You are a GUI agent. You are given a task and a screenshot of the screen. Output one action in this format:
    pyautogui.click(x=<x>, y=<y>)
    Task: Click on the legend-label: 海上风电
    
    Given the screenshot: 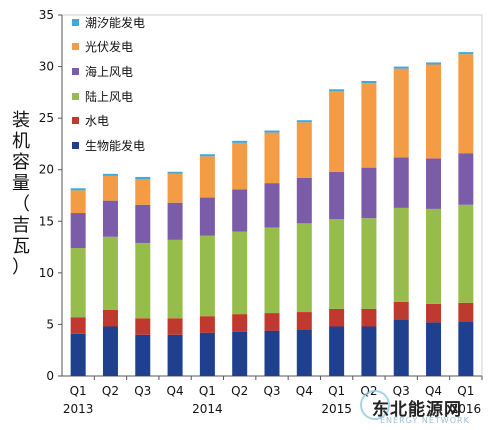 What is the action you would take?
    pyautogui.click(x=109, y=71)
    